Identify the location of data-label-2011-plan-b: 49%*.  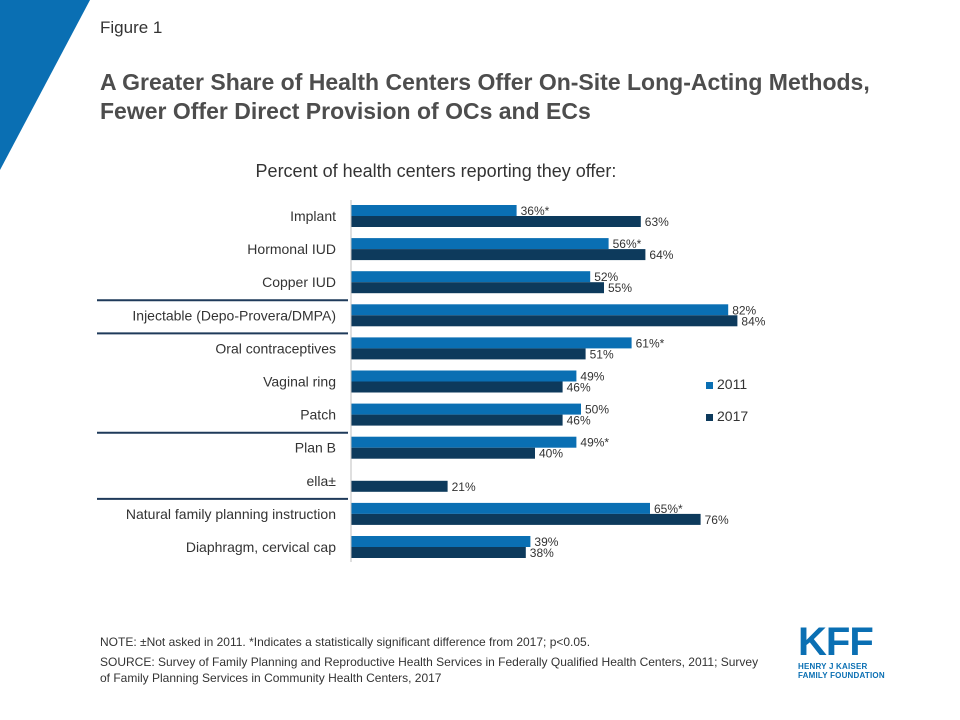
(594, 443).